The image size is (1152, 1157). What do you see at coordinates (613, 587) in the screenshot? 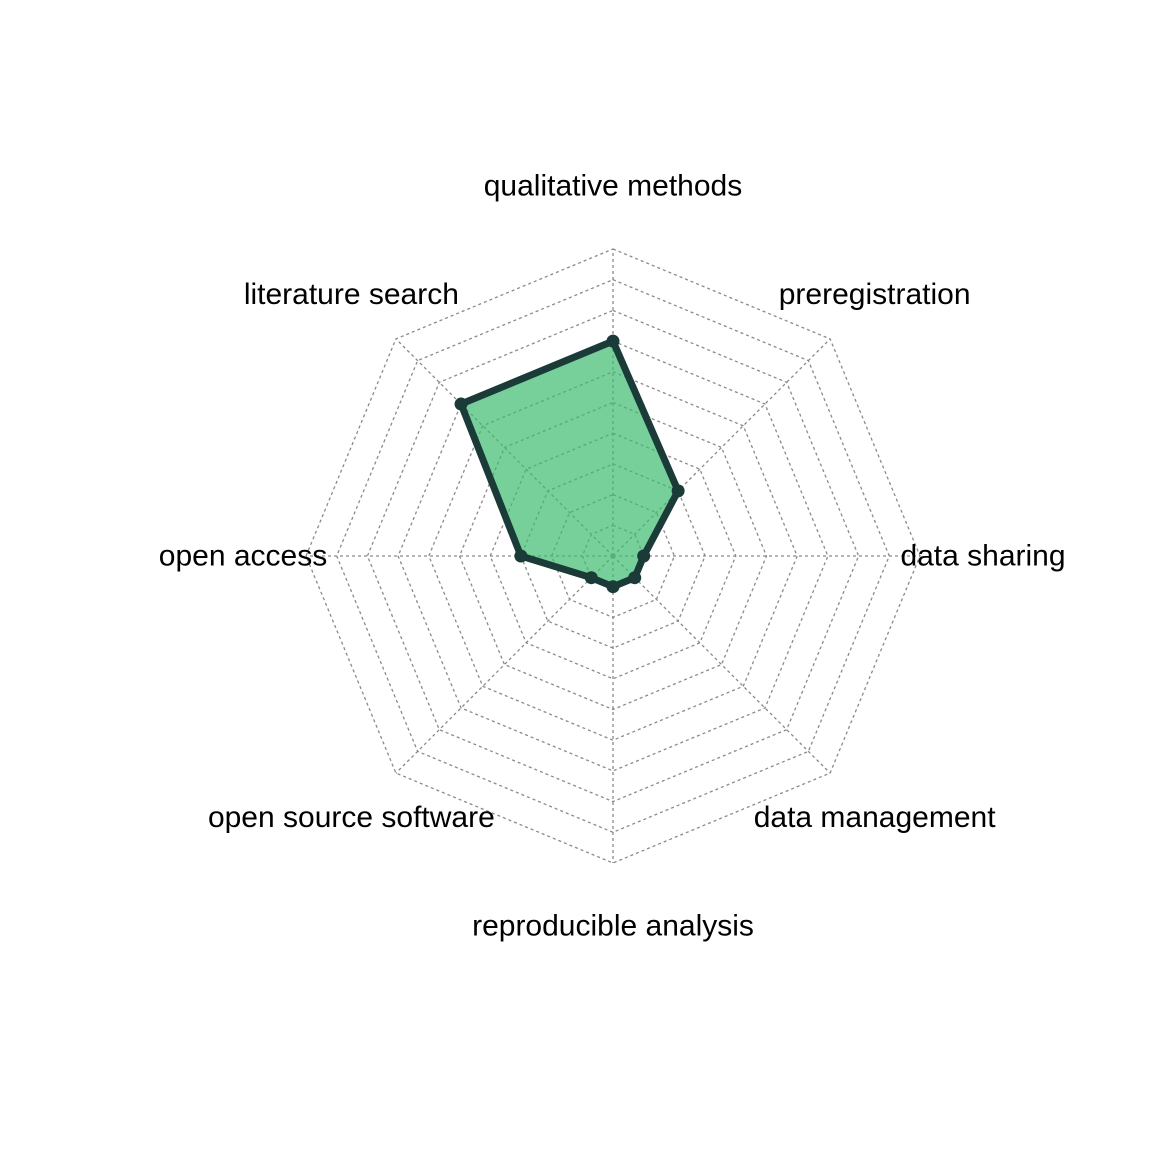
I see `data-point-reproducible-analysis` at bounding box center [613, 587].